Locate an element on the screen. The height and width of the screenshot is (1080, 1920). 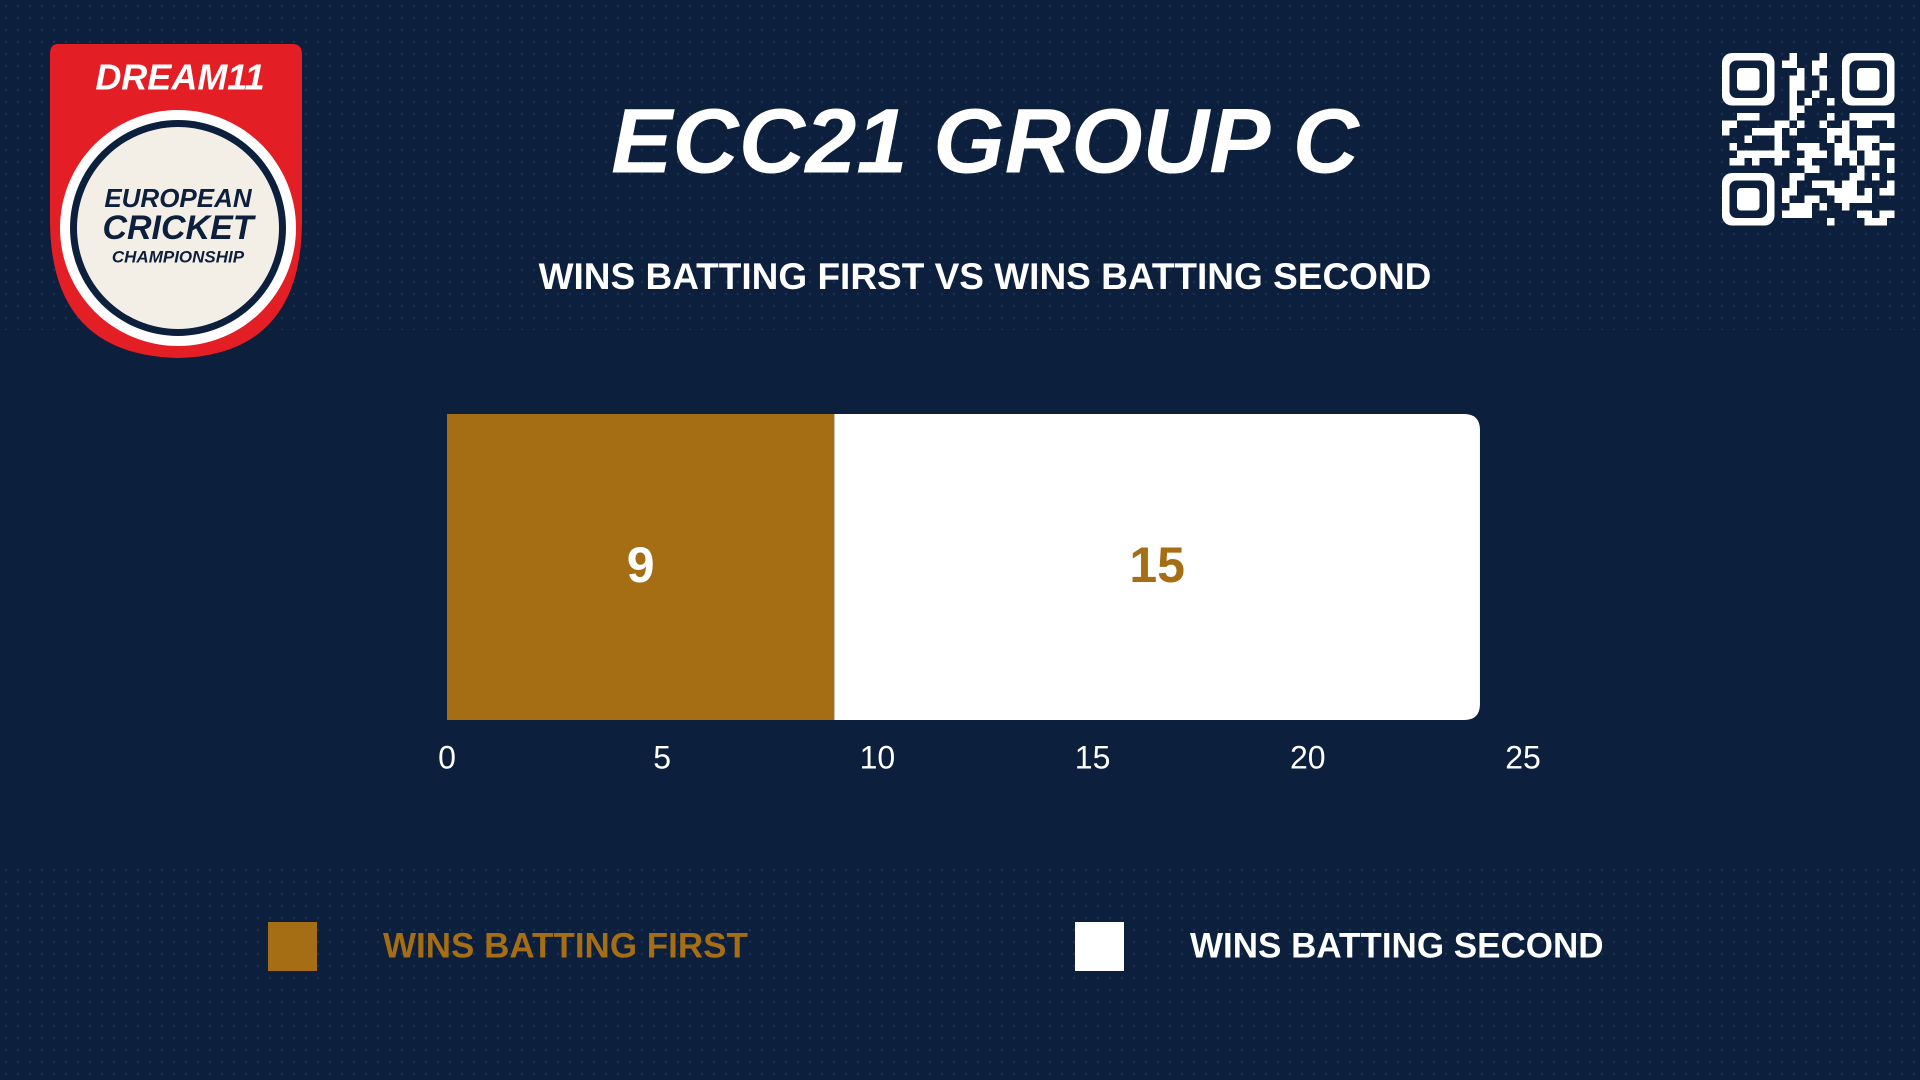
x-tick-label: 15 is located at coordinates (1093, 757).